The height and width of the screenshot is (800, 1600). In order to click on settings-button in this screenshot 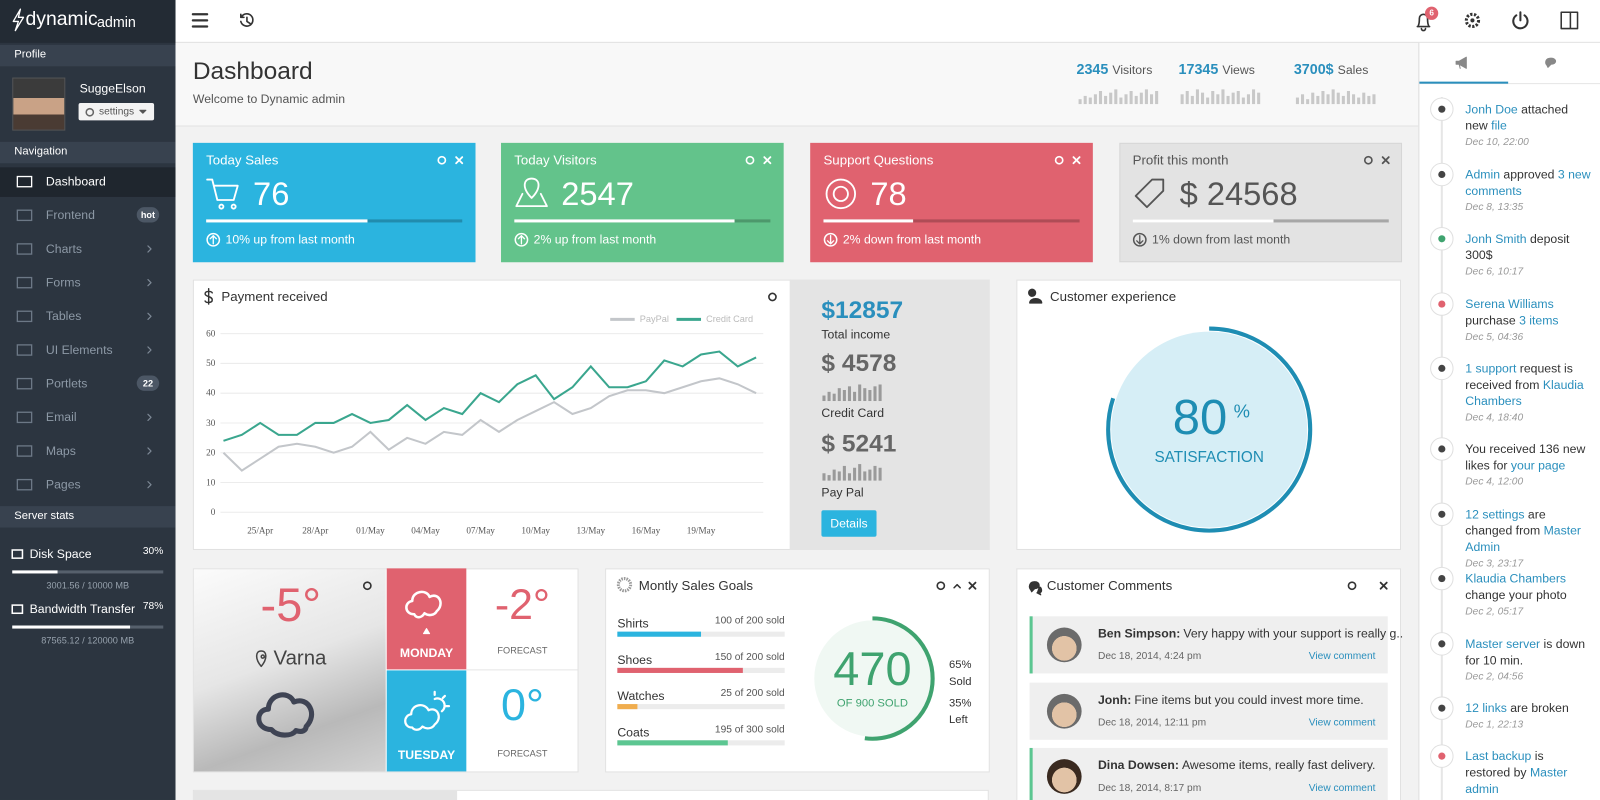, I will do `click(116, 112)`.